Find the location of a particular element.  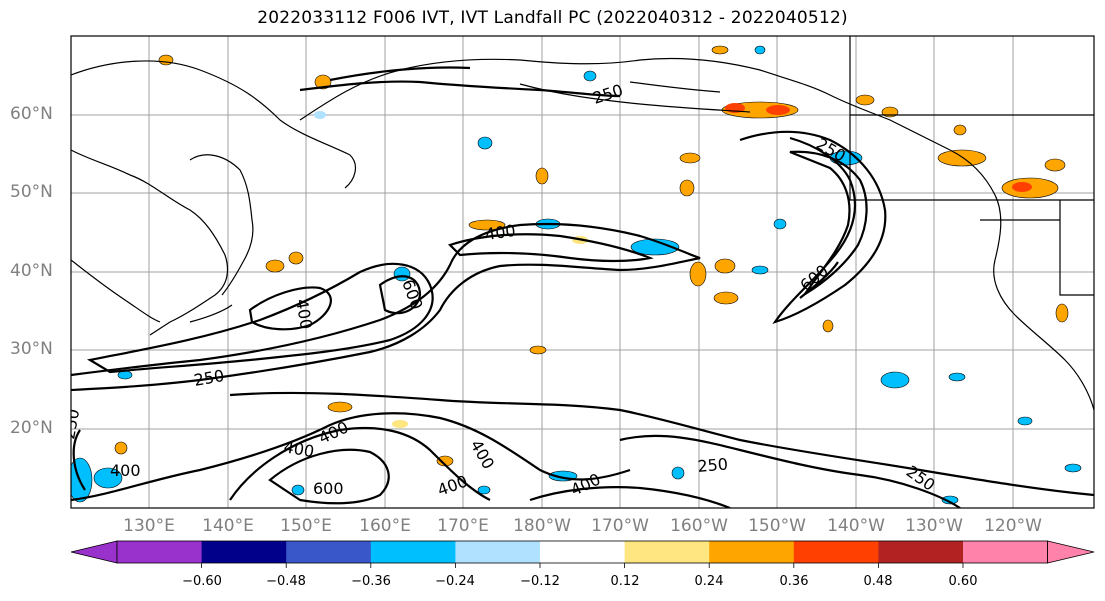

lon-label: 170°E is located at coordinates (463, 526).